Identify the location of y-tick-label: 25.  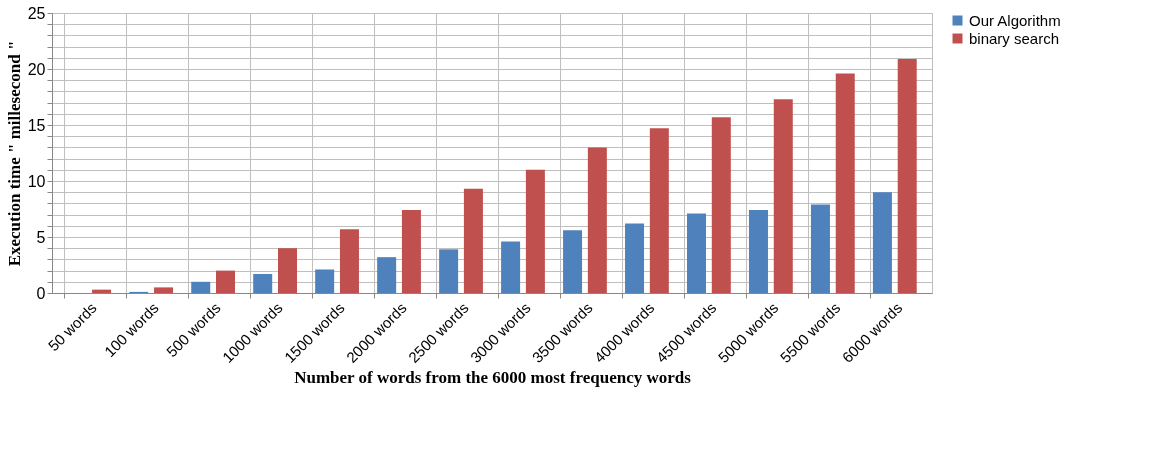
(36, 13).